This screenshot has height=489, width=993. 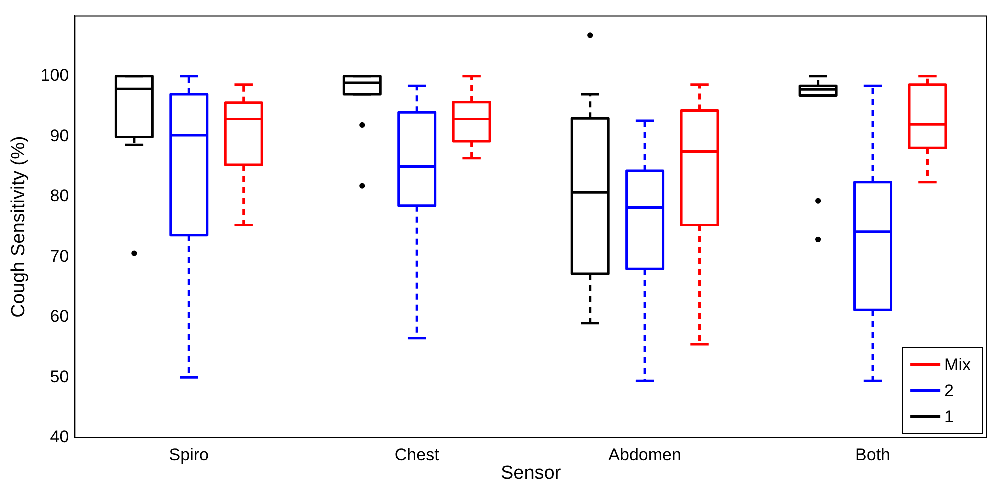 I want to click on y-tick-label: 100, so click(x=55, y=76).